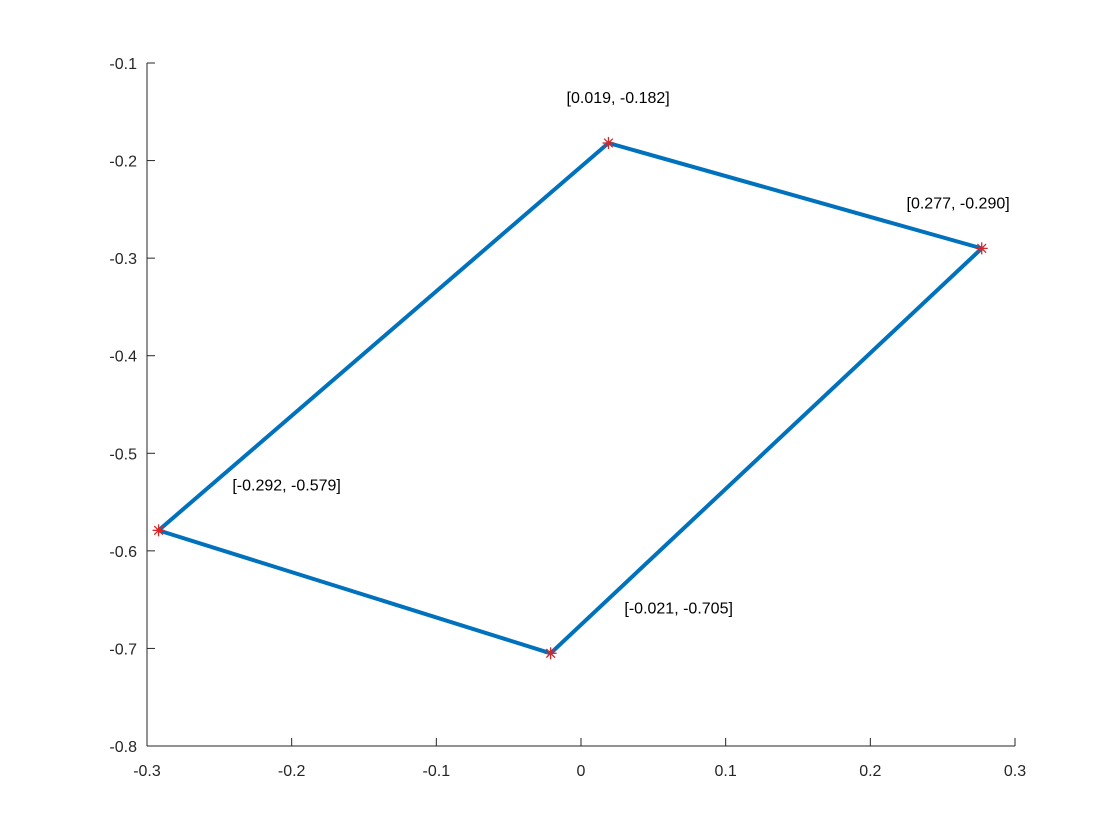  Describe the element at coordinates (581, 771) in the screenshot. I see `x-tick-label: 0` at that location.